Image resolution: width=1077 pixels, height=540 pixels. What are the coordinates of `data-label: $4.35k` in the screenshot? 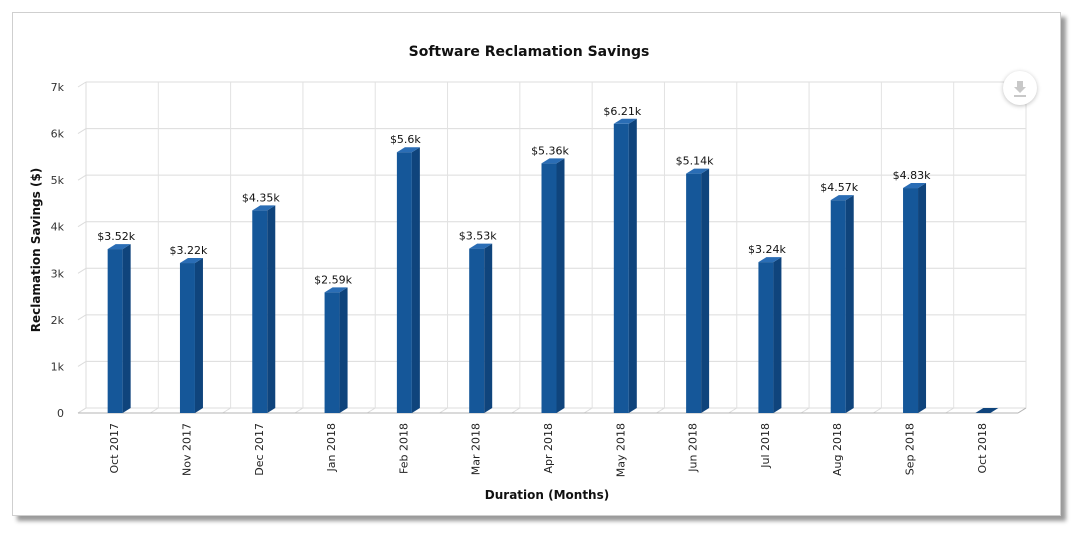 It's located at (261, 197).